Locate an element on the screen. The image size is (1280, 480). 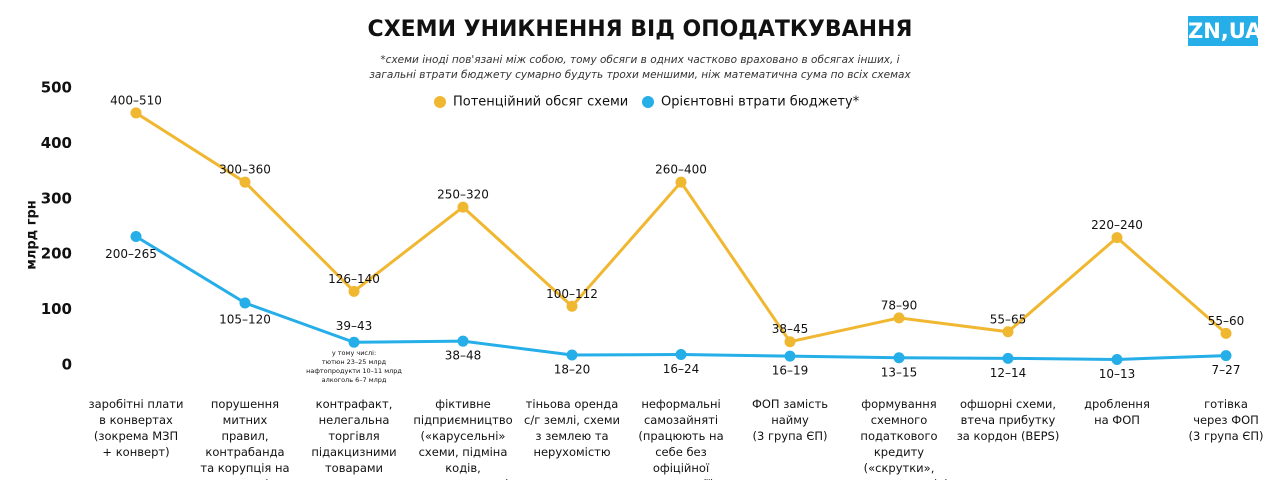
value-label: 38–45 is located at coordinates (790, 329).